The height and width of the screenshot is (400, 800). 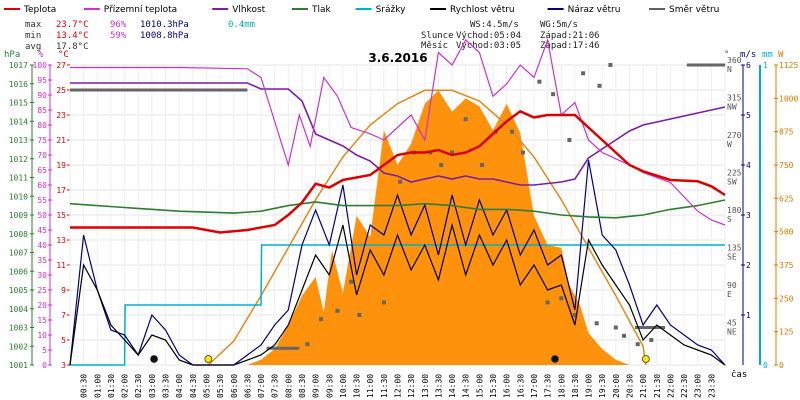 What do you see at coordinates (42, 155) in the screenshot?
I see `humidity-tick-label: 70` at bounding box center [42, 155].